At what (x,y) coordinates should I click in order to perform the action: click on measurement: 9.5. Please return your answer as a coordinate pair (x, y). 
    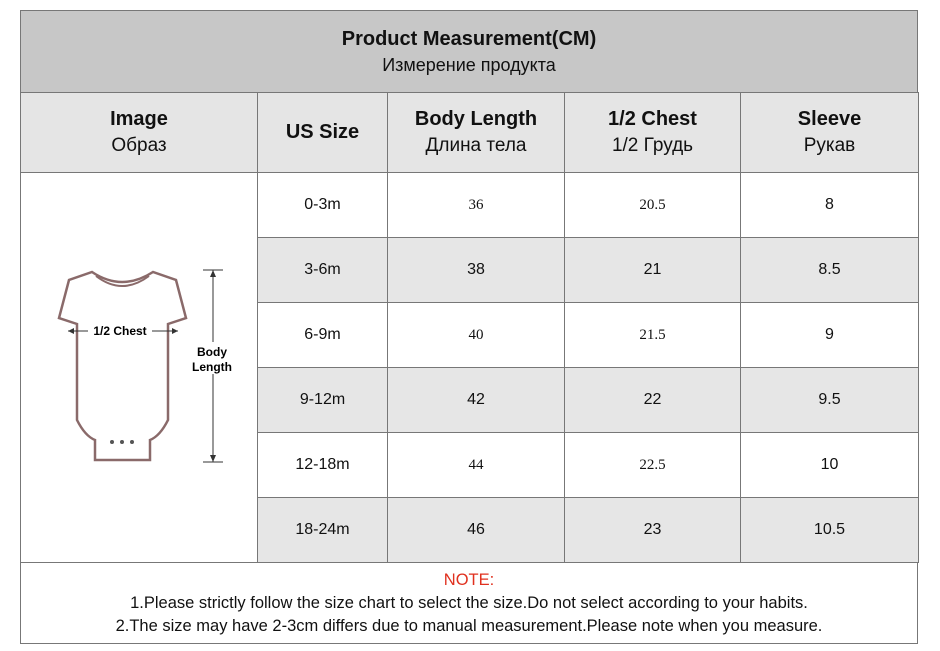
    Looking at the image, I should click on (829, 399).